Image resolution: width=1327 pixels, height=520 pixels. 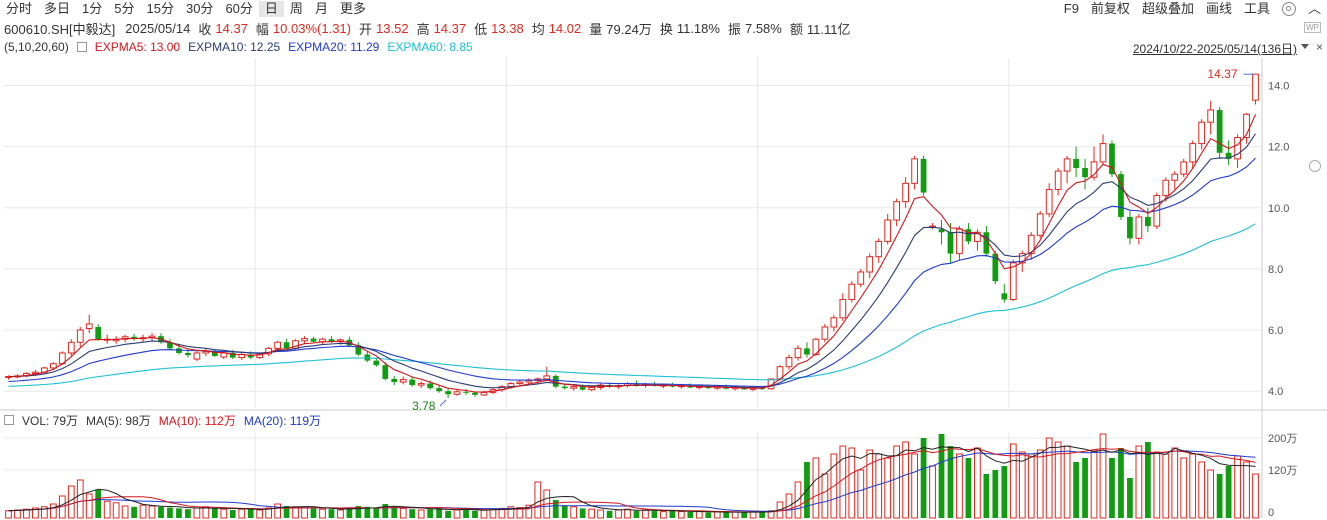 What do you see at coordinates (1256, 8) in the screenshot?
I see `tools-button: 工具` at bounding box center [1256, 8].